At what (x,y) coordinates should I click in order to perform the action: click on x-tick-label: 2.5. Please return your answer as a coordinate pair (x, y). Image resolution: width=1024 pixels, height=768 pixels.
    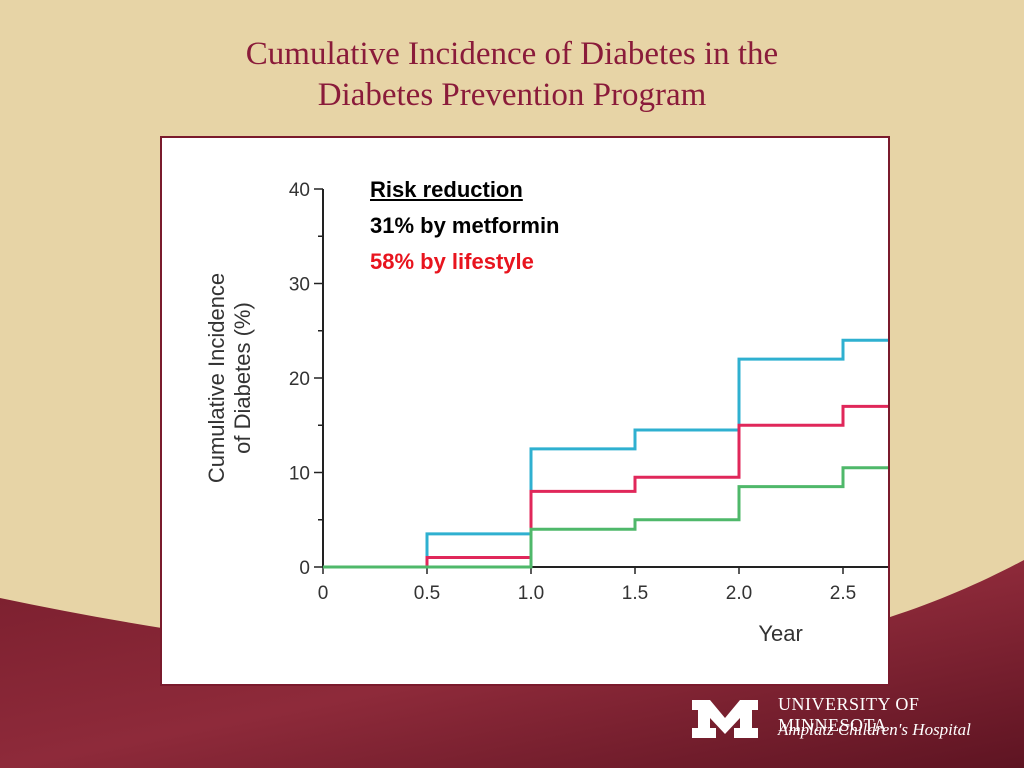
    Looking at the image, I should click on (843, 593).